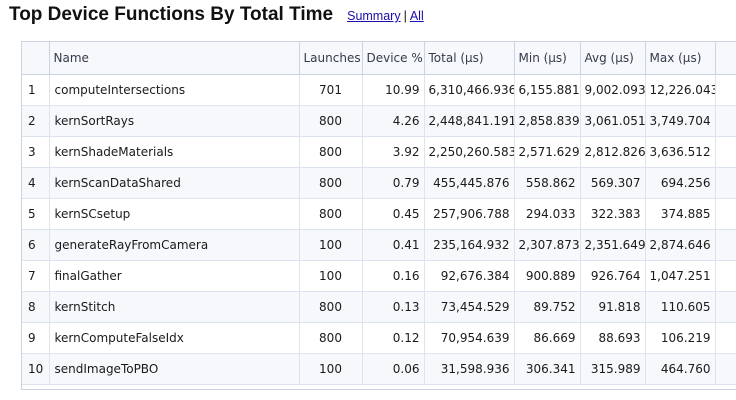  Describe the element at coordinates (393, 58) in the screenshot. I see `column-header-device-pct: Device %` at that location.